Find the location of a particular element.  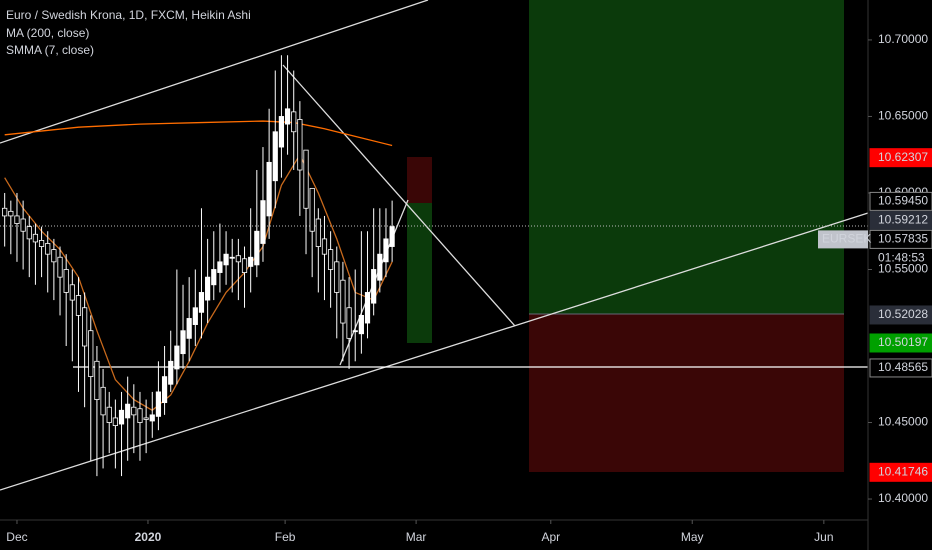

y-tick-label: 10.45000 is located at coordinates (903, 422).